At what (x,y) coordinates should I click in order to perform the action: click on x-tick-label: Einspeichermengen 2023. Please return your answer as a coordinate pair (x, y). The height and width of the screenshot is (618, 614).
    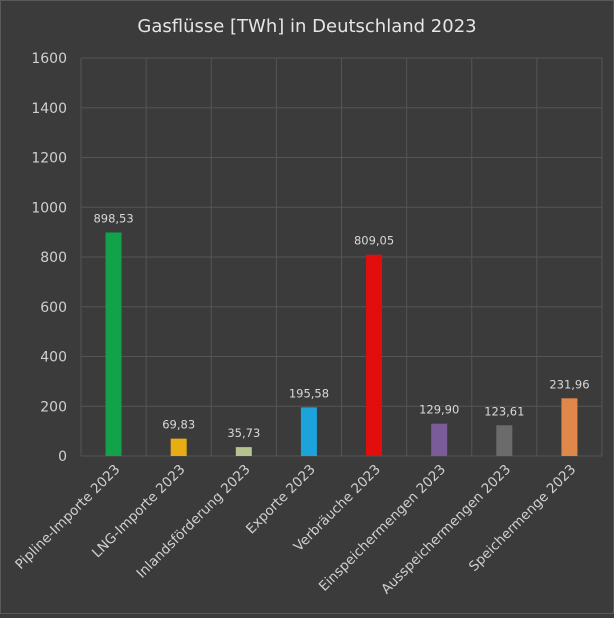
    Looking at the image, I should click on (382, 528).